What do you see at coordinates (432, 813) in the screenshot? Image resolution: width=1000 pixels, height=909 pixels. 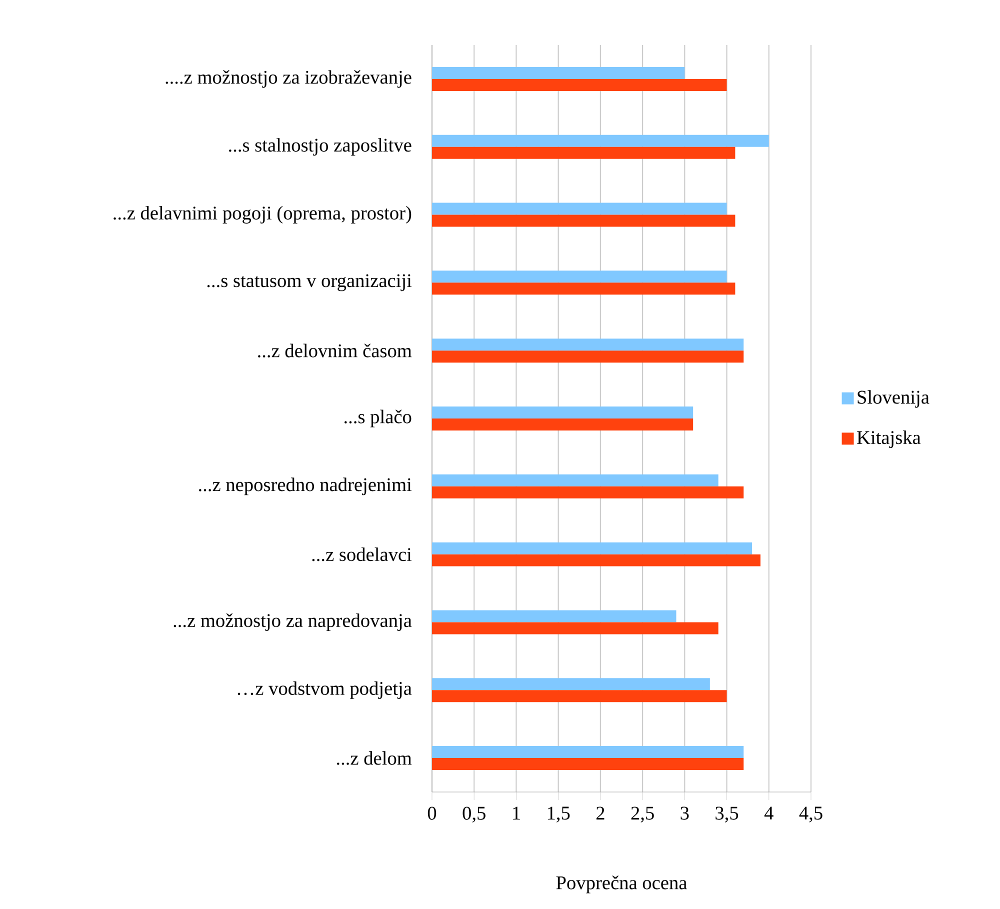 I see `x-tick-label: 0` at bounding box center [432, 813].